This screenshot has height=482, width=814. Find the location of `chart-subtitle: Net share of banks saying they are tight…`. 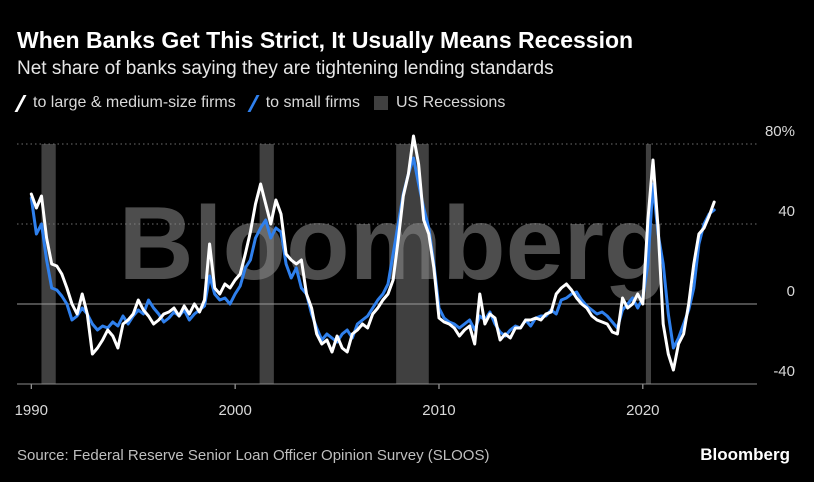

chart-subtitle: Net share of banks saying they are tight… is located at coordinates (285, 68).